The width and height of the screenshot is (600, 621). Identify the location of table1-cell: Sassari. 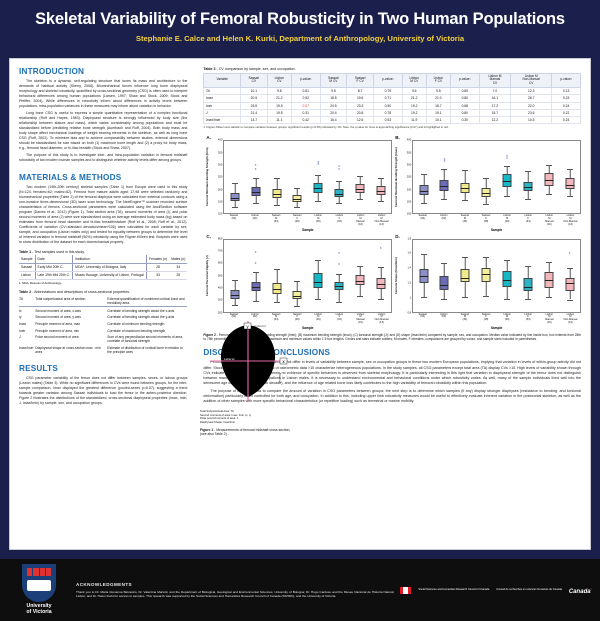
(27, 267).